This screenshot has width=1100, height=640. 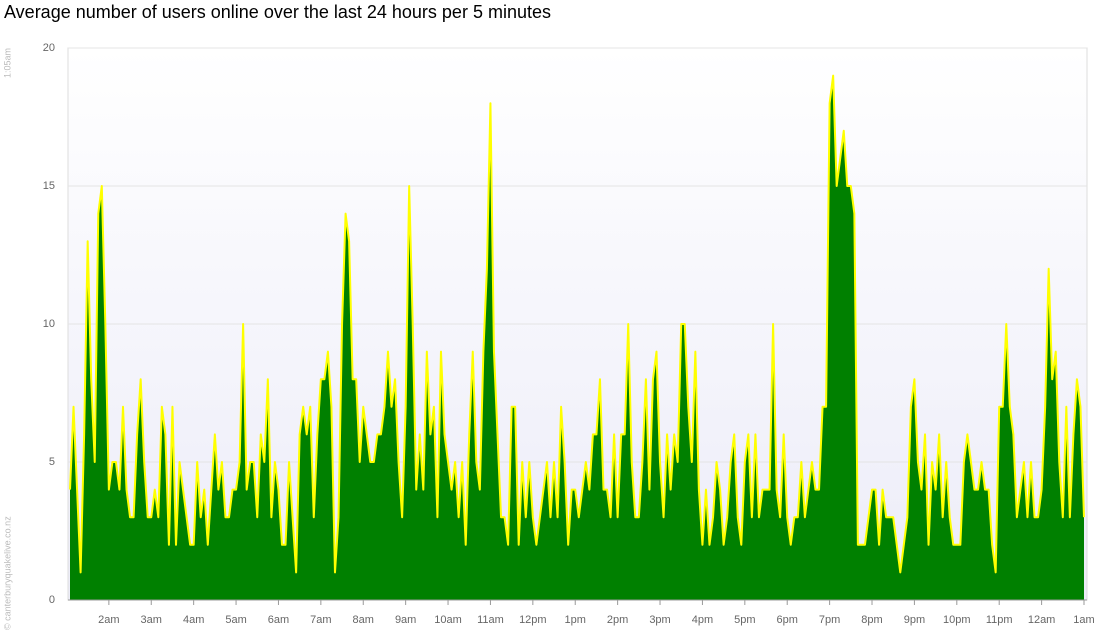 I want to click on x-tick-label: 4am, so click(x=193, y=620).